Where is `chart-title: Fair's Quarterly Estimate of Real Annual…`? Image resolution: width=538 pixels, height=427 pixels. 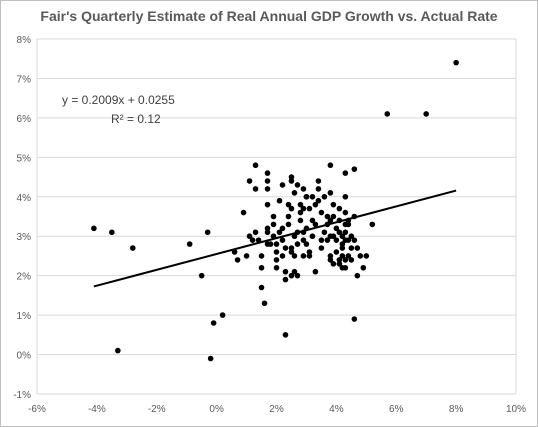 chart-title: Fair's Quarterly Estimate of Real Annual… is located at coordinates (269, 16).